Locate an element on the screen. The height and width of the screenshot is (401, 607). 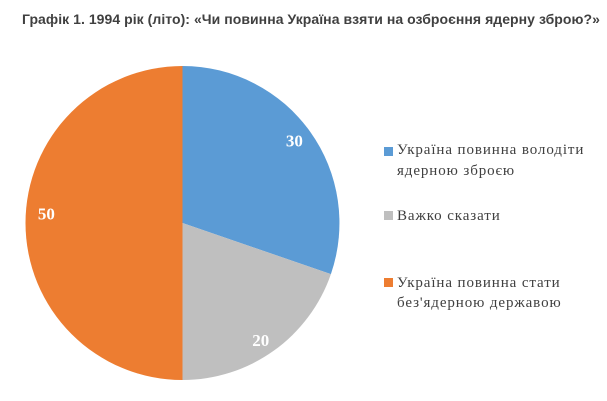
svg-text: 50 is located at coordinates (46, 214).